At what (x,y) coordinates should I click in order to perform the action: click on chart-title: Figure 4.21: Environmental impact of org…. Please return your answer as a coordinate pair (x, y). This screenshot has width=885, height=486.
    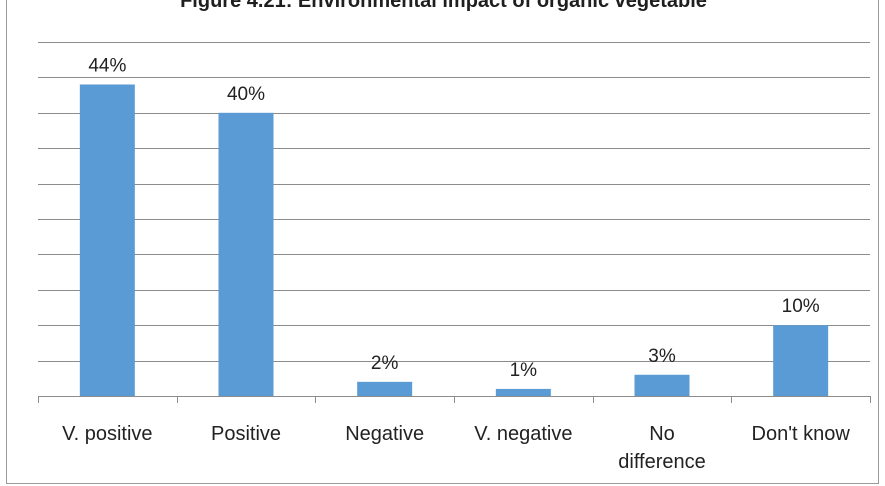
    Looking at the image, I should click on (443, 6).